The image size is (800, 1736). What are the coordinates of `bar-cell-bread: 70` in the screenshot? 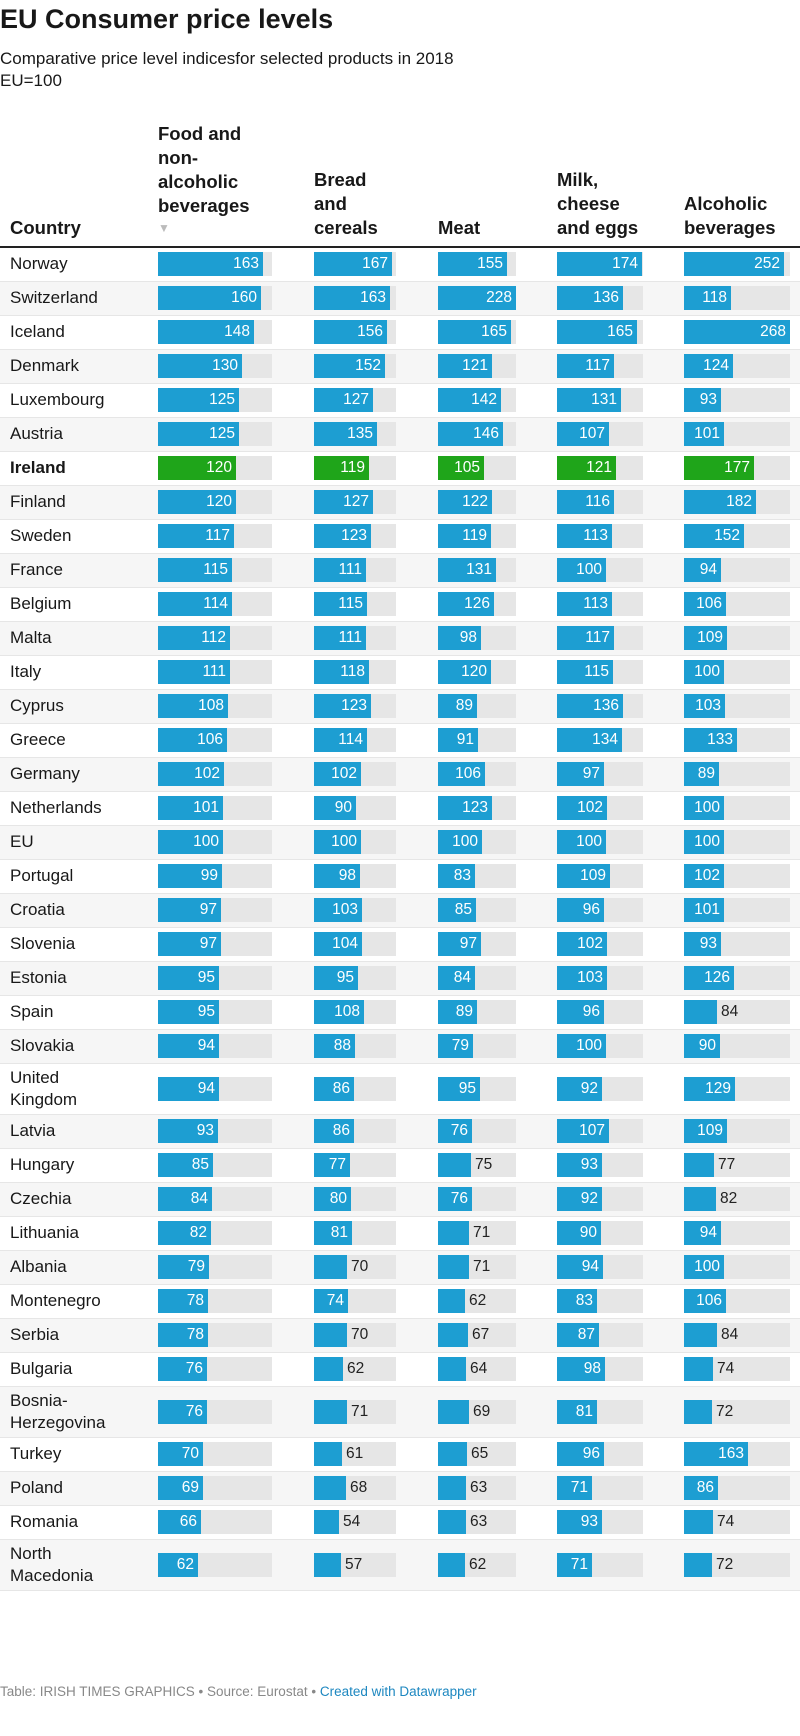 It's located at (376, 1267).